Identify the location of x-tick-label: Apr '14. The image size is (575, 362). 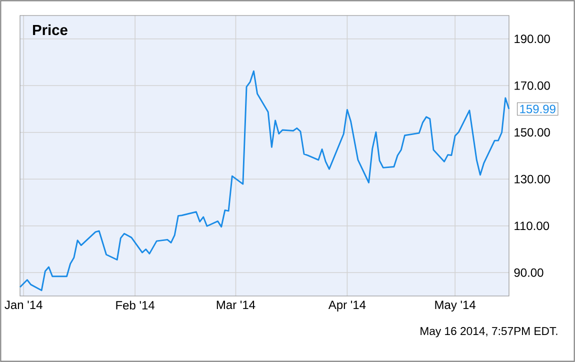
(347, 306).